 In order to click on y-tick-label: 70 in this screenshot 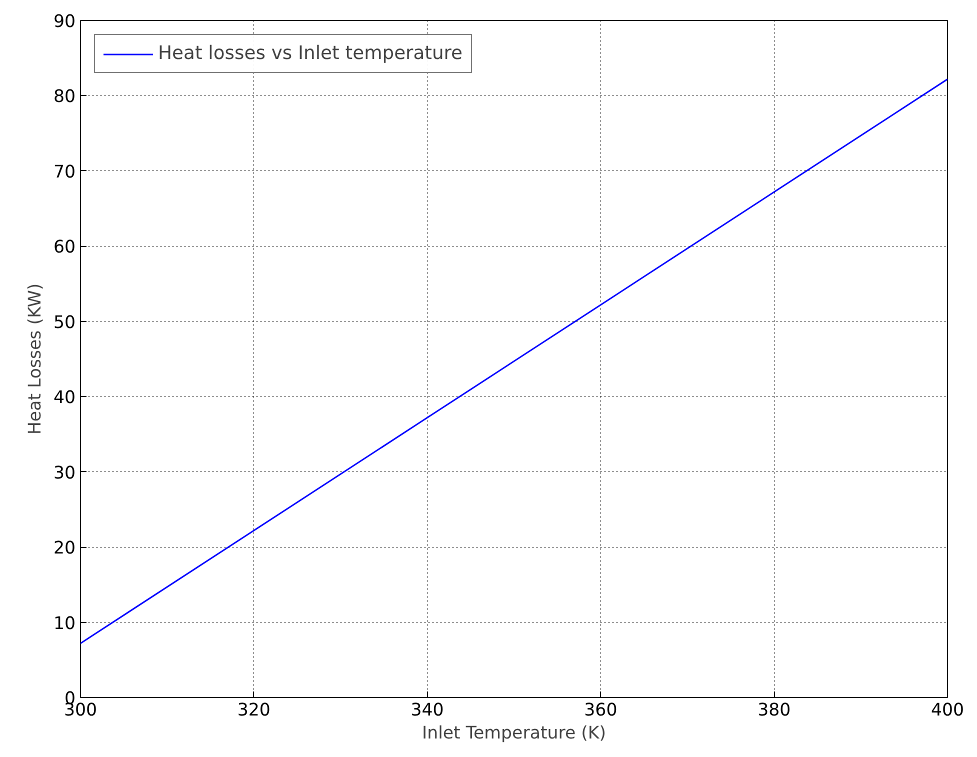, I will do `click(64, 172)`.